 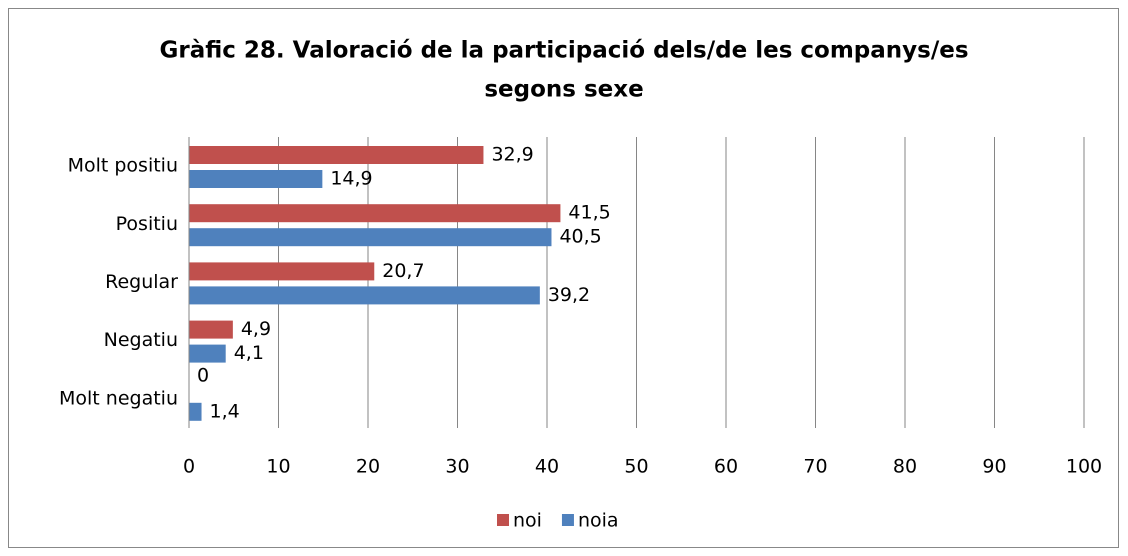 I want to click on value-label: 1,4, so click(x=225, y=411).